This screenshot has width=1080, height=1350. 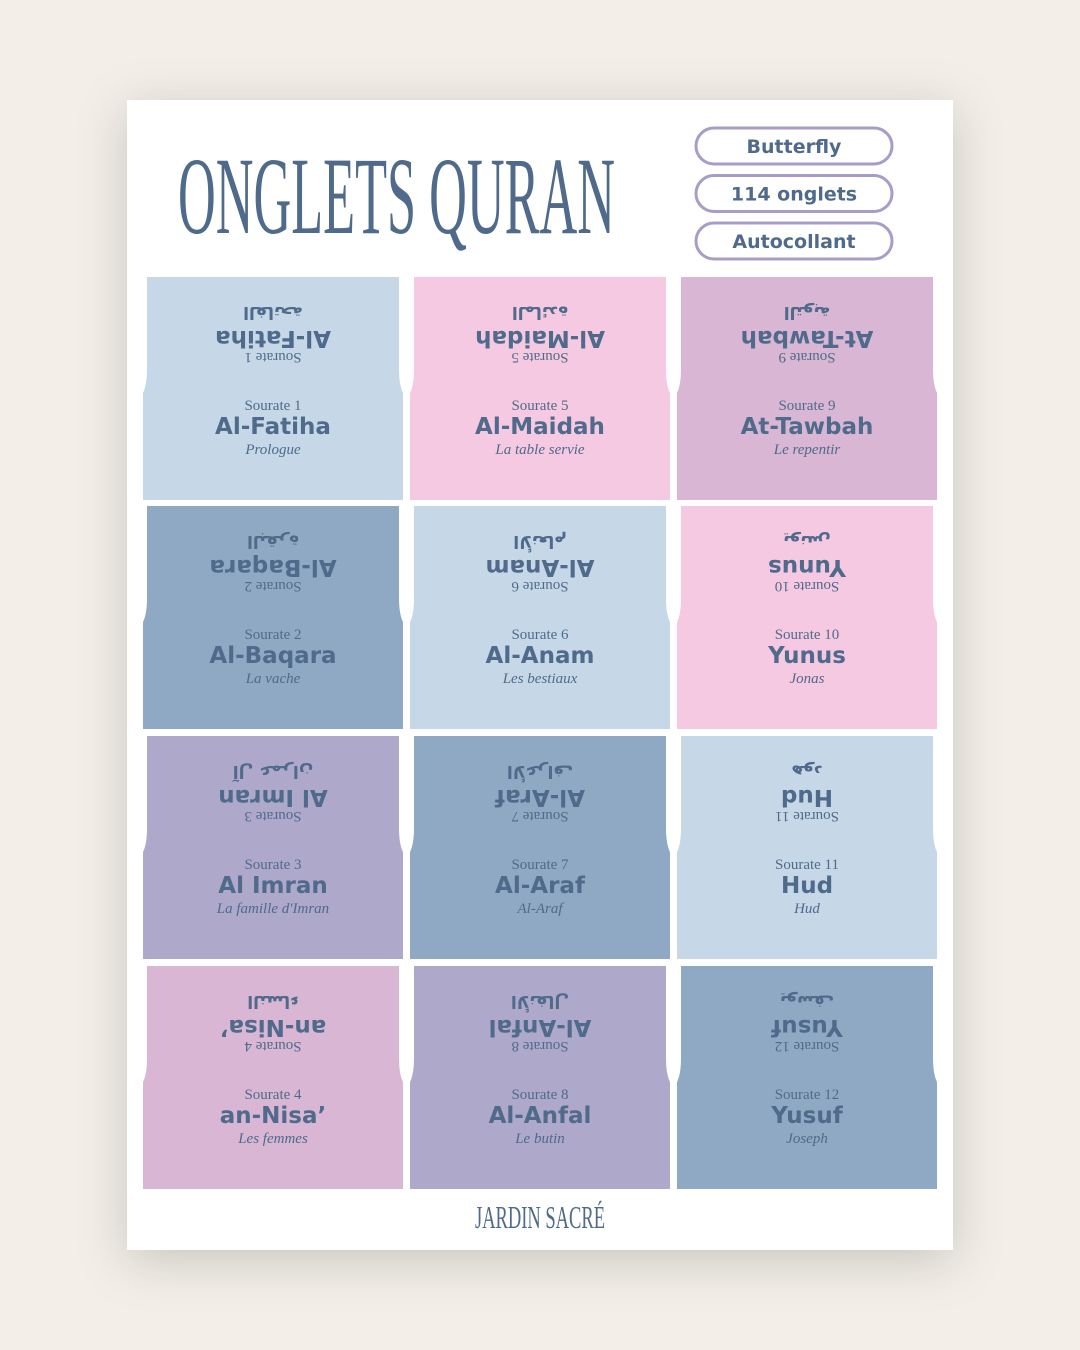 I want to click on meaning: Joseph, so click(x=807, y=1139).